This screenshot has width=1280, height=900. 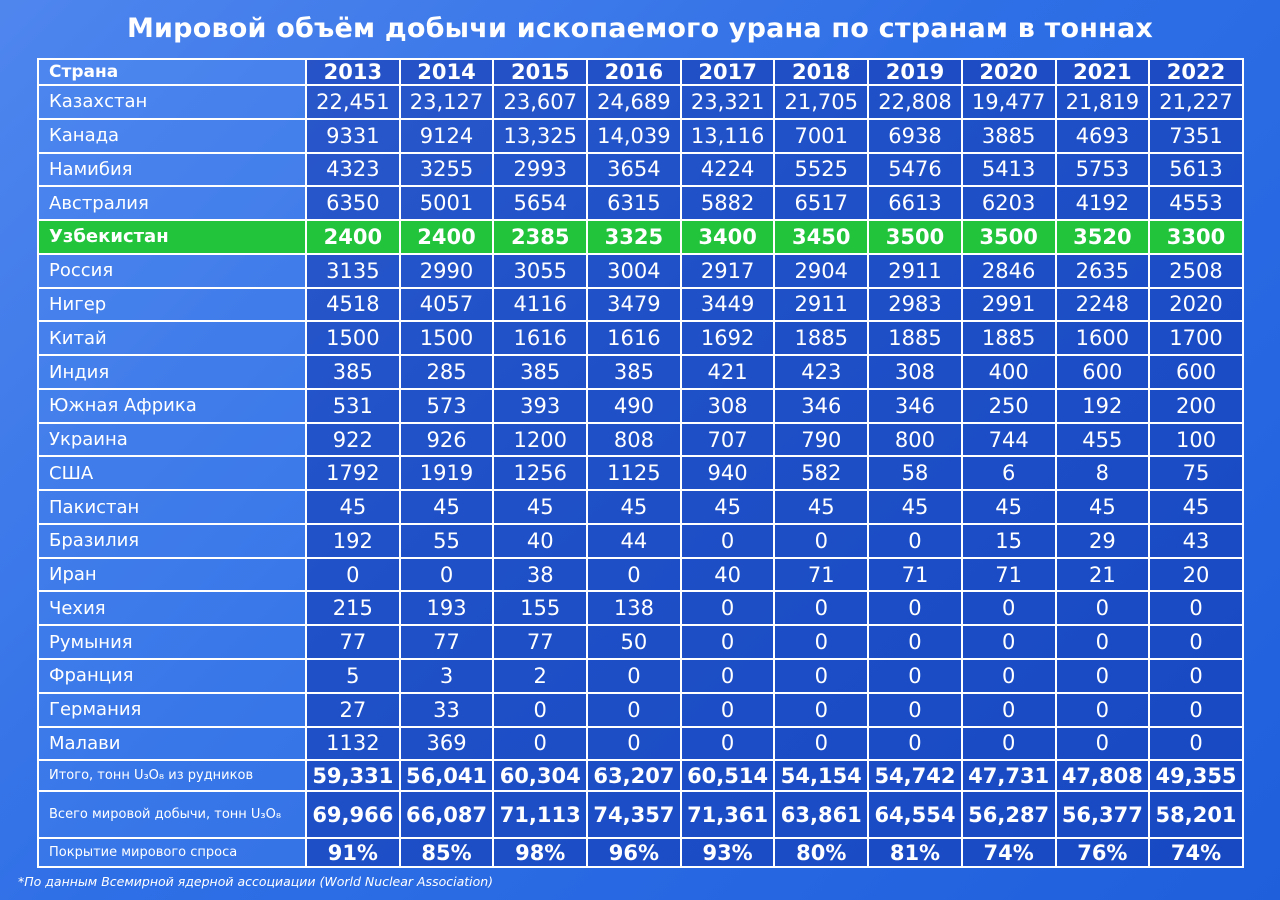 What do you see at coordinates (915, 169) in the screenshot?
I see `value-cell-2019: 5476` at bounding box center [915, 169].